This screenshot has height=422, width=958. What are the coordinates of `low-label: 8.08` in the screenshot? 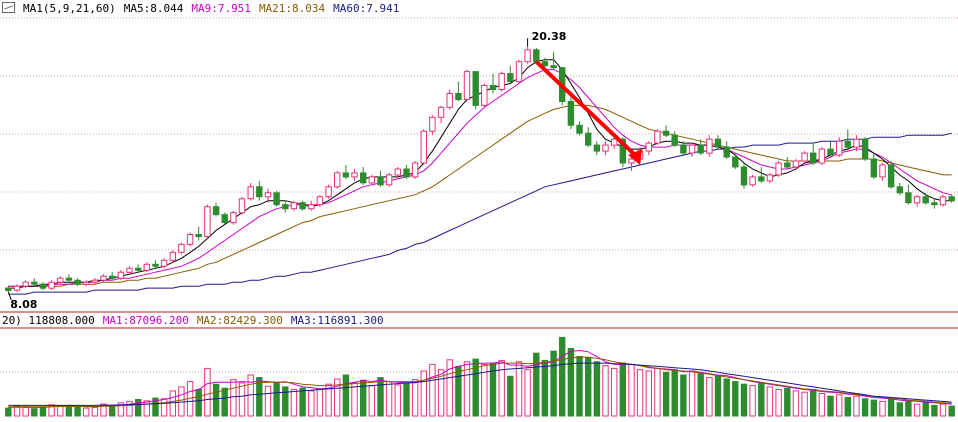 It's located at (23, 304).